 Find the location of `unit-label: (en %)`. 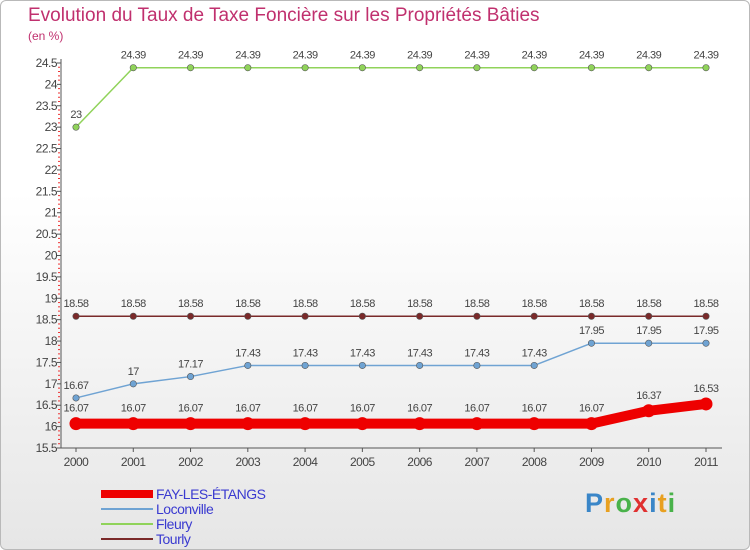

unit-label: (en %) is located at coordinates (46, 36).